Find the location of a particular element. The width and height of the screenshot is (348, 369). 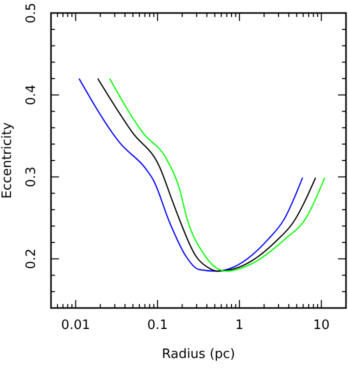

y-tick-label: 0.4 is located at coordinates (31, 95).